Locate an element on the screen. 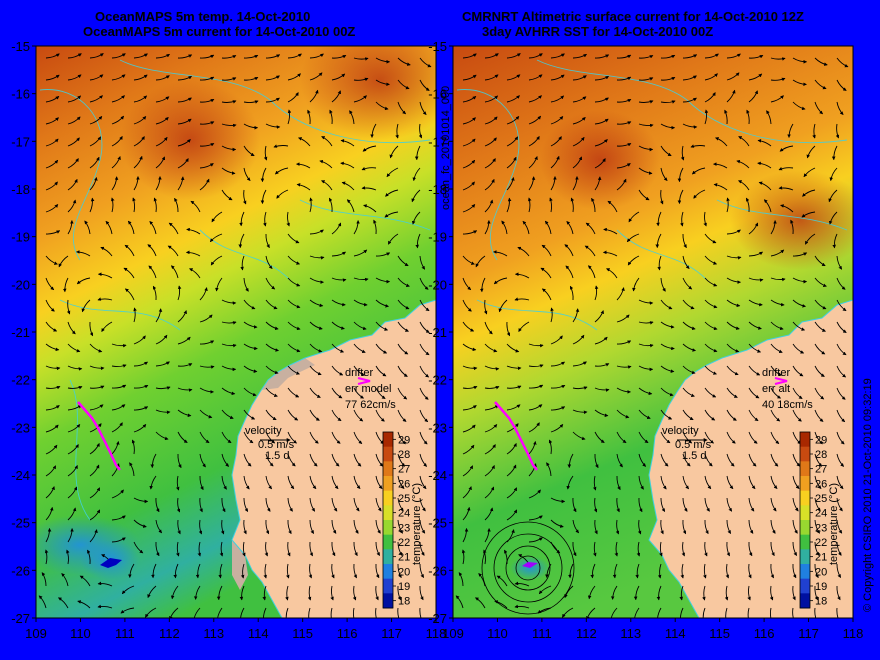  lon-tick-label: 116 is located at coordinates (347, 633).